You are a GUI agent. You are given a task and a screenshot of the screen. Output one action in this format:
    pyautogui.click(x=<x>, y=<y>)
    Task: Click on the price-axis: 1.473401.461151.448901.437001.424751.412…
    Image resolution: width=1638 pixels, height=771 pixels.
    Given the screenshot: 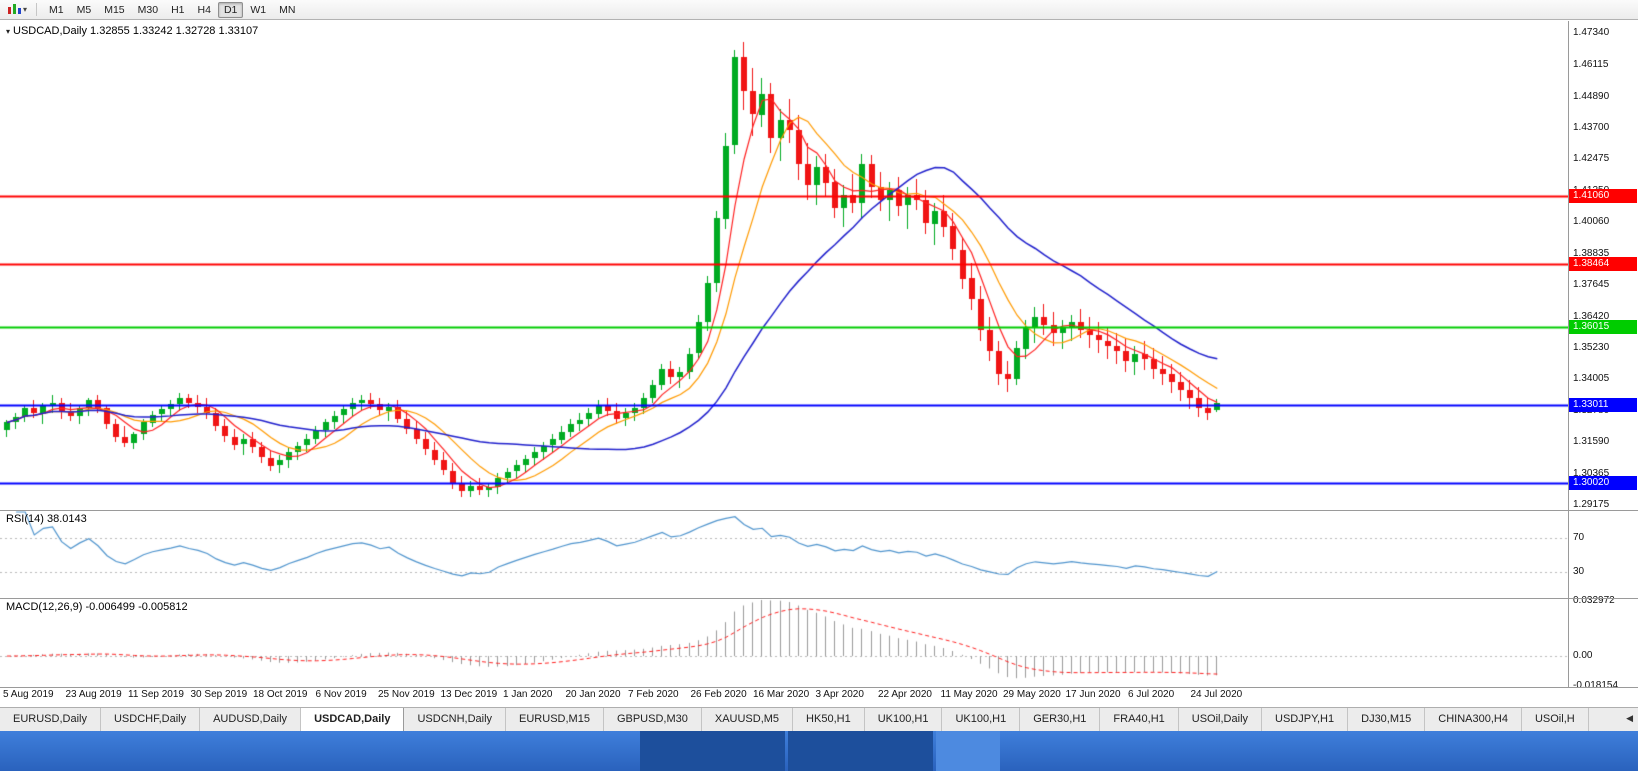 What is the action you would take?
    pyautogui.click(x=1603, y=356)
    